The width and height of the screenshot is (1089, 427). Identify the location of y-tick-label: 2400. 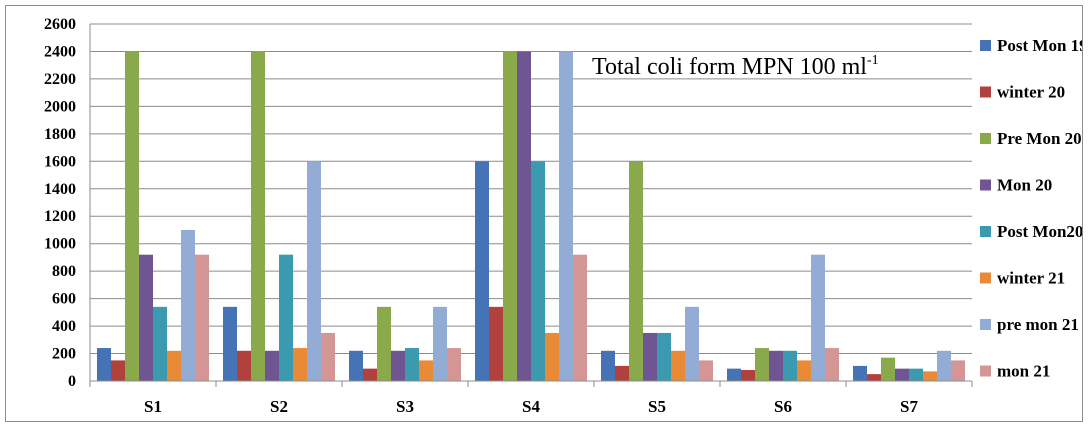
(60, 51).